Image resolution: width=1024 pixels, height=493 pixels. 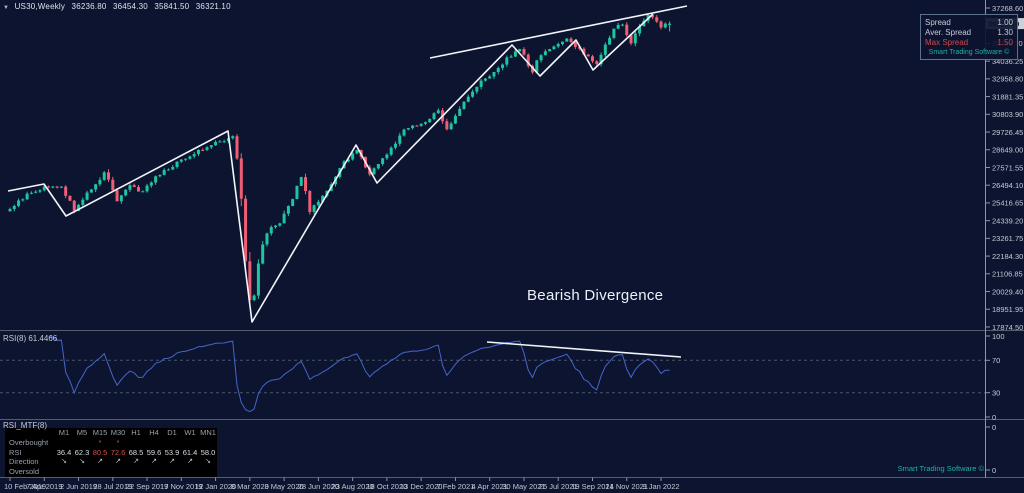 I want to click on mtf-column-header: M5, so click(x=82, y=432).